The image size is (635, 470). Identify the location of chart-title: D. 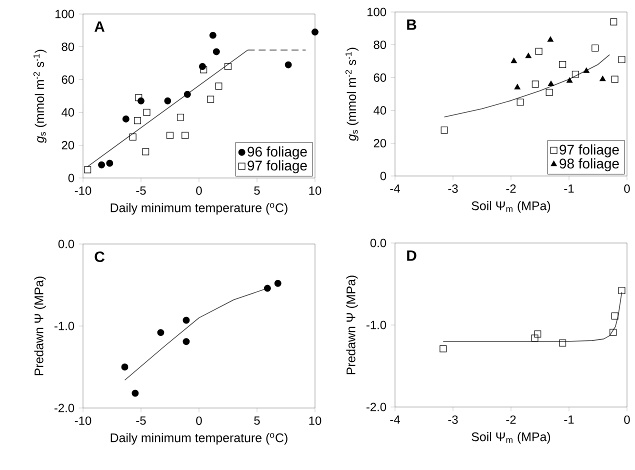
(411, 255).